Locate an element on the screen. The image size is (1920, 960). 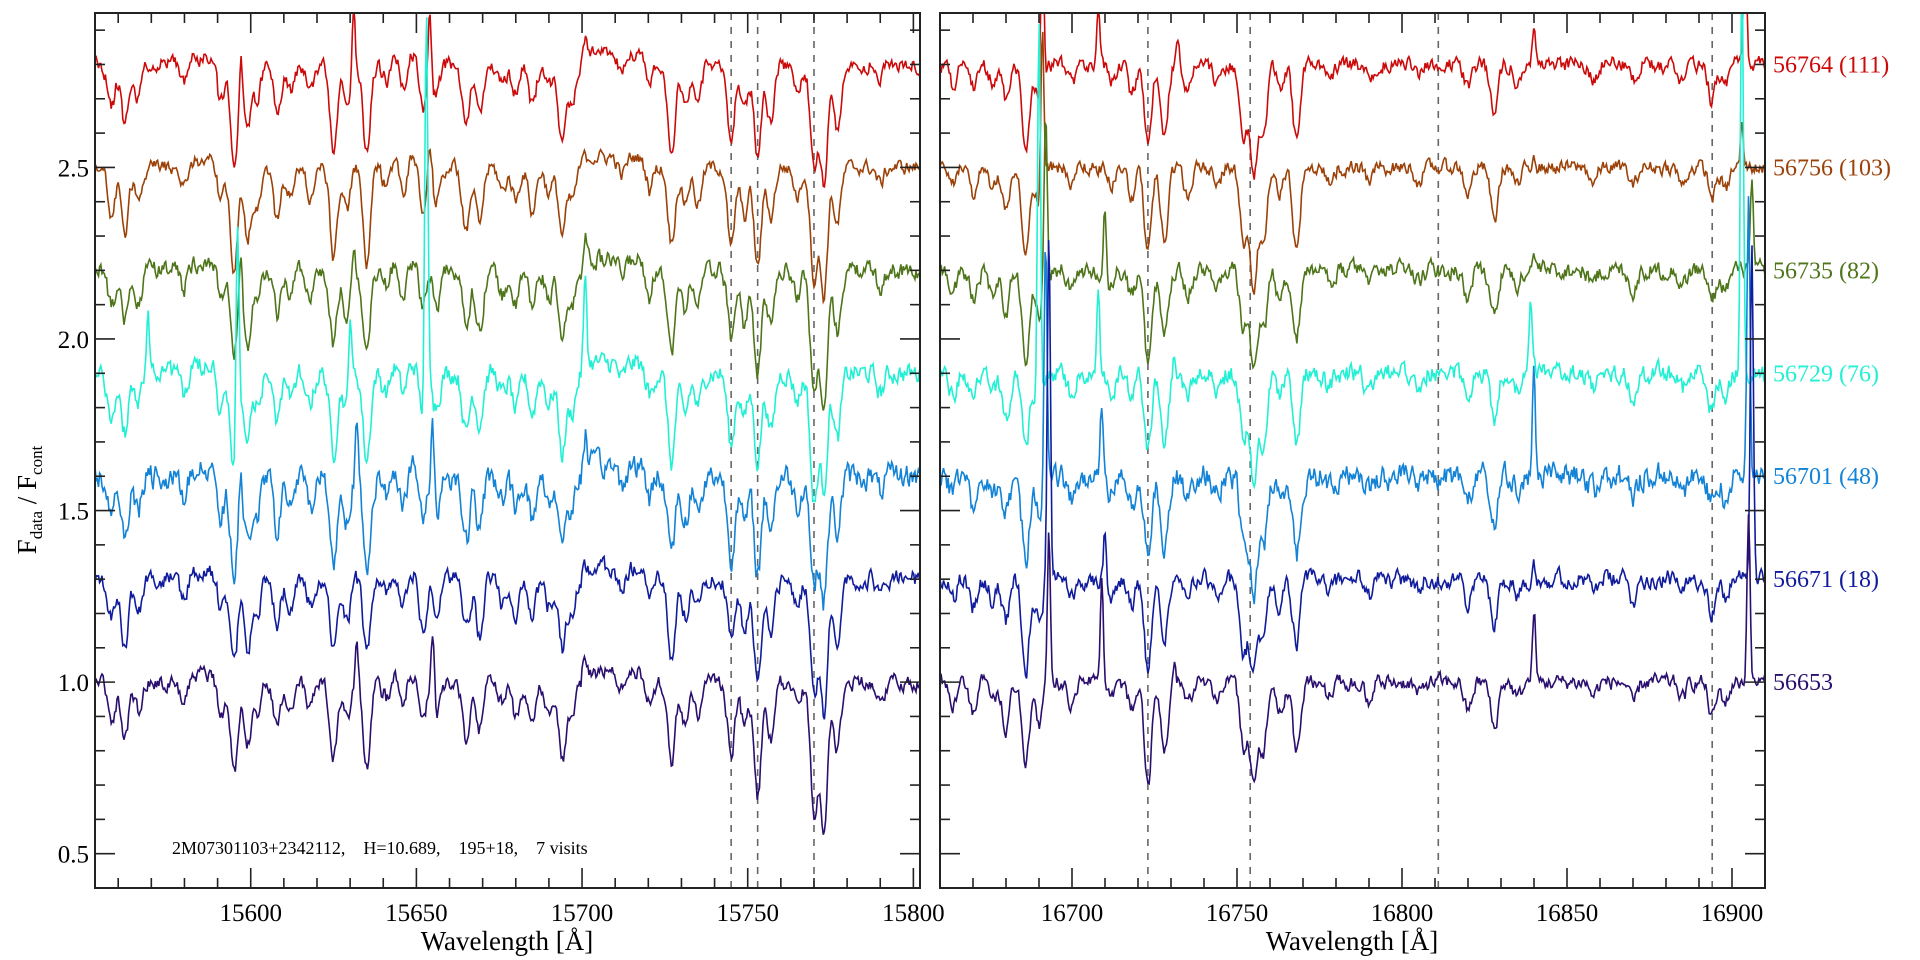
legend-entry: 56729 (76) is located at coordinates (1826, 374).